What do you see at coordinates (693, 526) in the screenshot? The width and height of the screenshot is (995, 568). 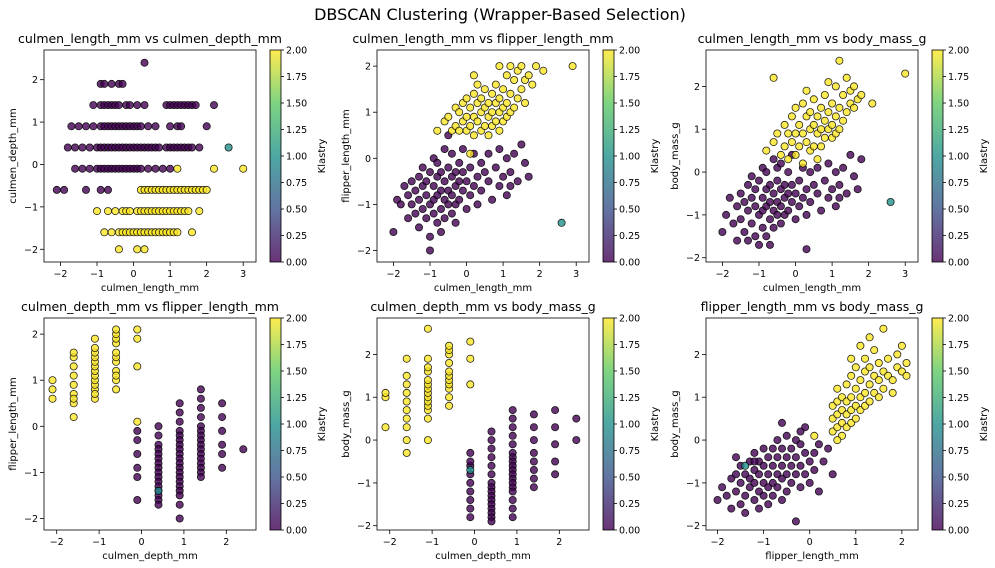 I see `y-tick-label: −2` at bounding box center [693, 526].